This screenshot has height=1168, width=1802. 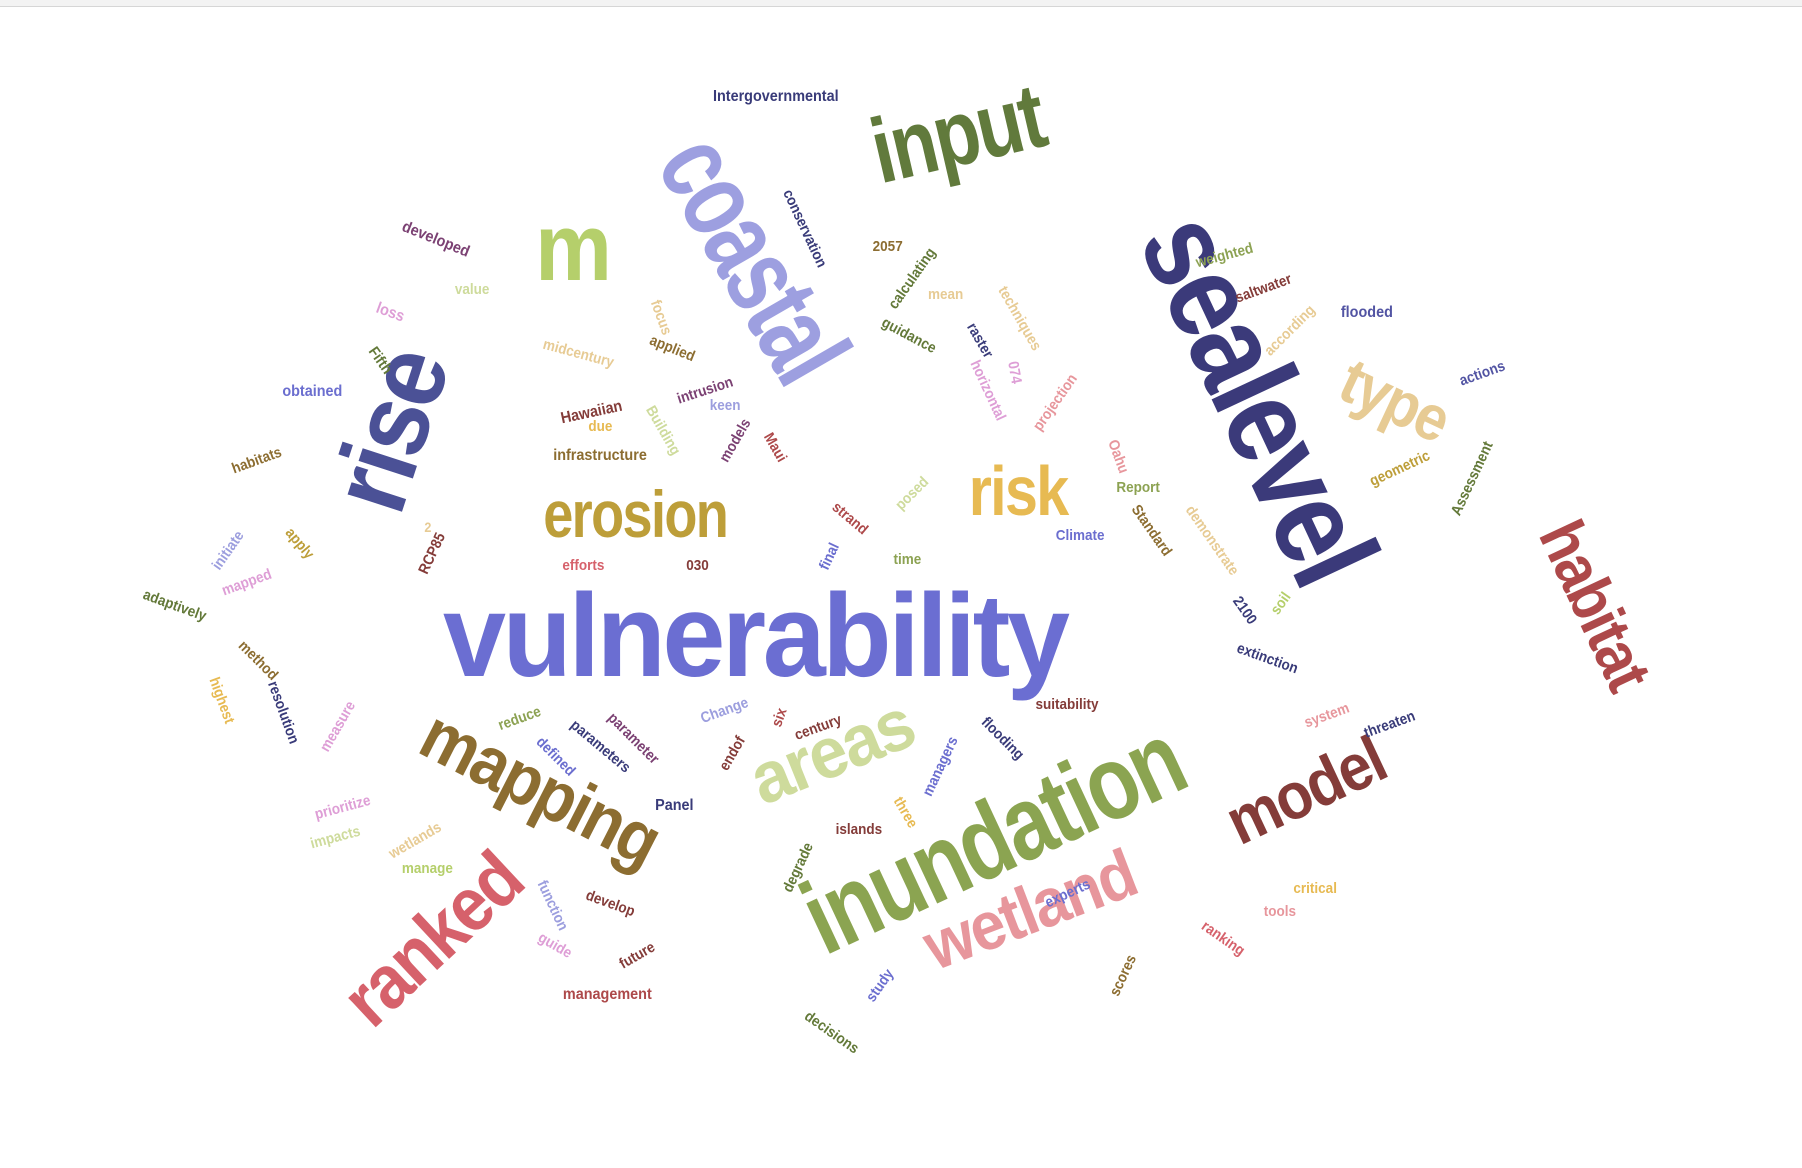 What do you see at coordinates (1019, 491) in the screenshot?
I see `cloud-word: risk` at bounding box center [1019, 491].